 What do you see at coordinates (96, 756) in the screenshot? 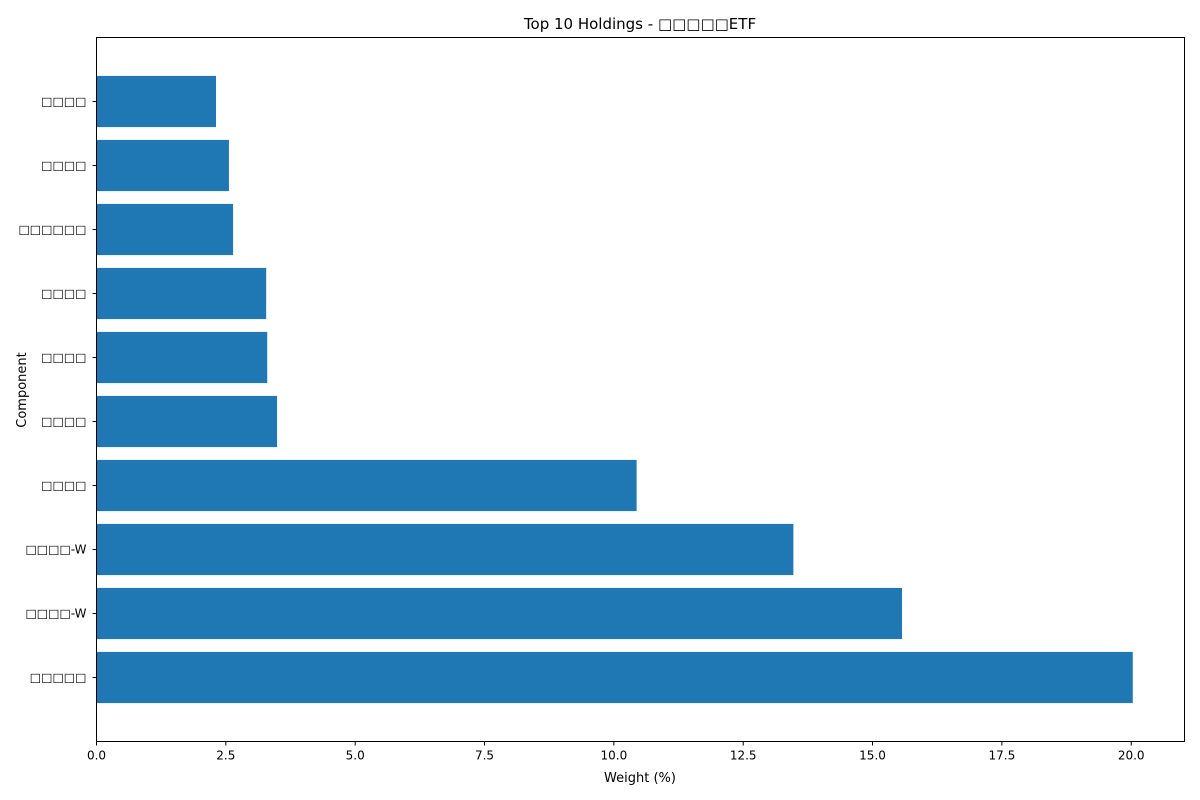
I see `x-tick-label: 0.0` at bounding box center [96, 756].